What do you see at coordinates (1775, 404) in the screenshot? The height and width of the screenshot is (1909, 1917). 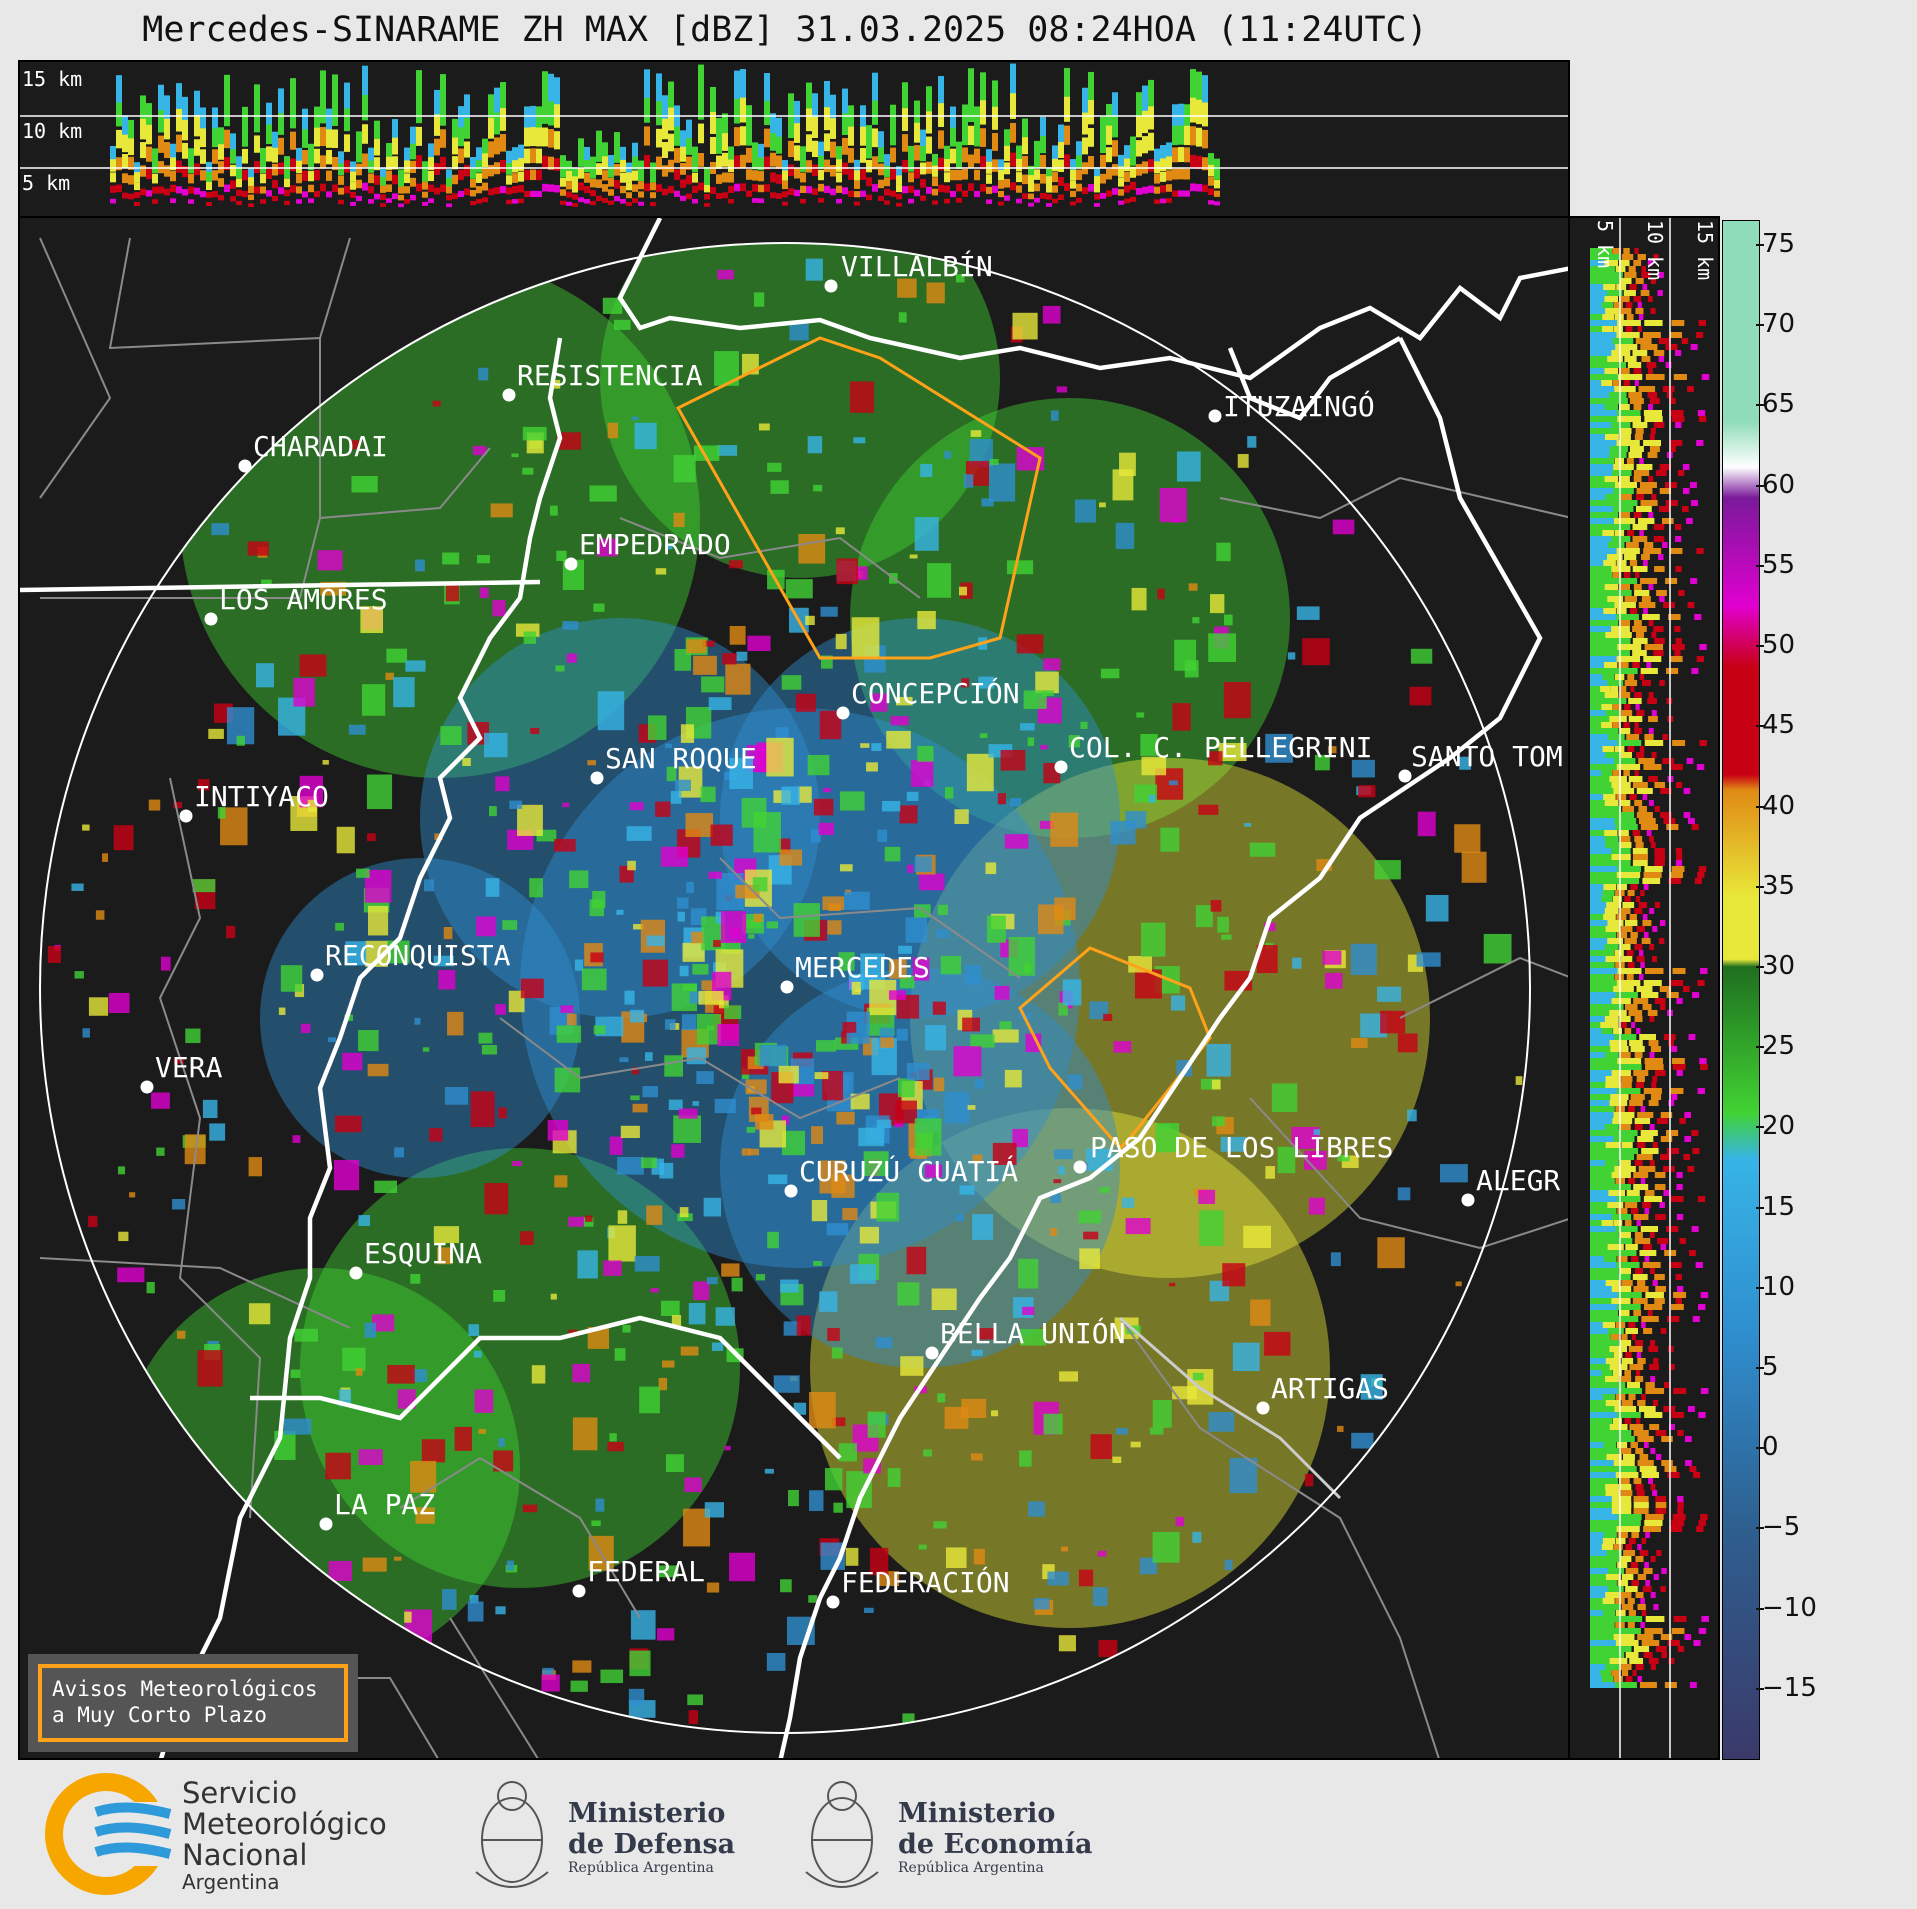 I see `colorbar-tick: 65` at bounding box center [1775, 404].